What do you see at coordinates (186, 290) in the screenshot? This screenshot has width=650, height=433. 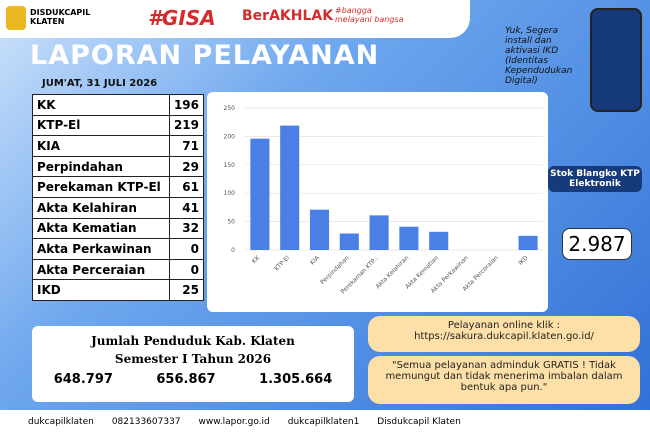 I see `row-value: 25` at bounding box center [186, 290].